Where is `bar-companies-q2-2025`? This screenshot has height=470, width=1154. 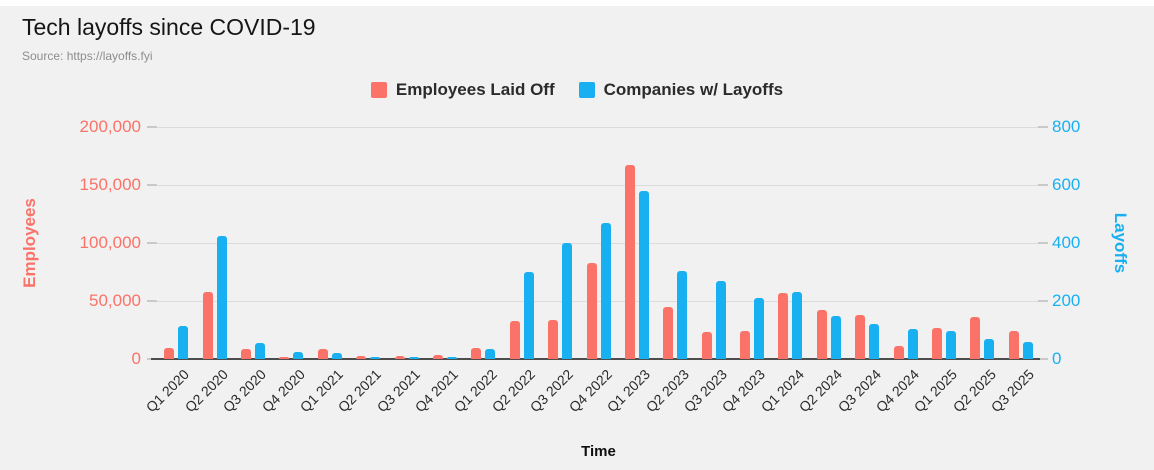 bar-companies-q2-2025 is located at coordinates (989, 348).